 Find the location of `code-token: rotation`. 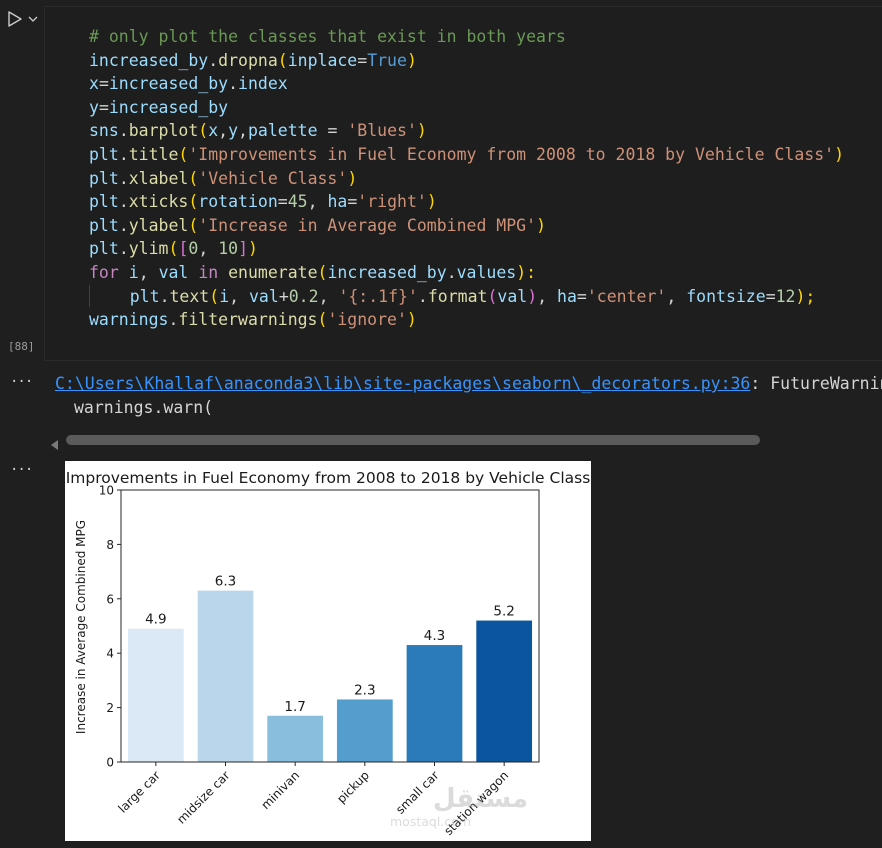

code-token: rotation is located at coordinates (238, 202).